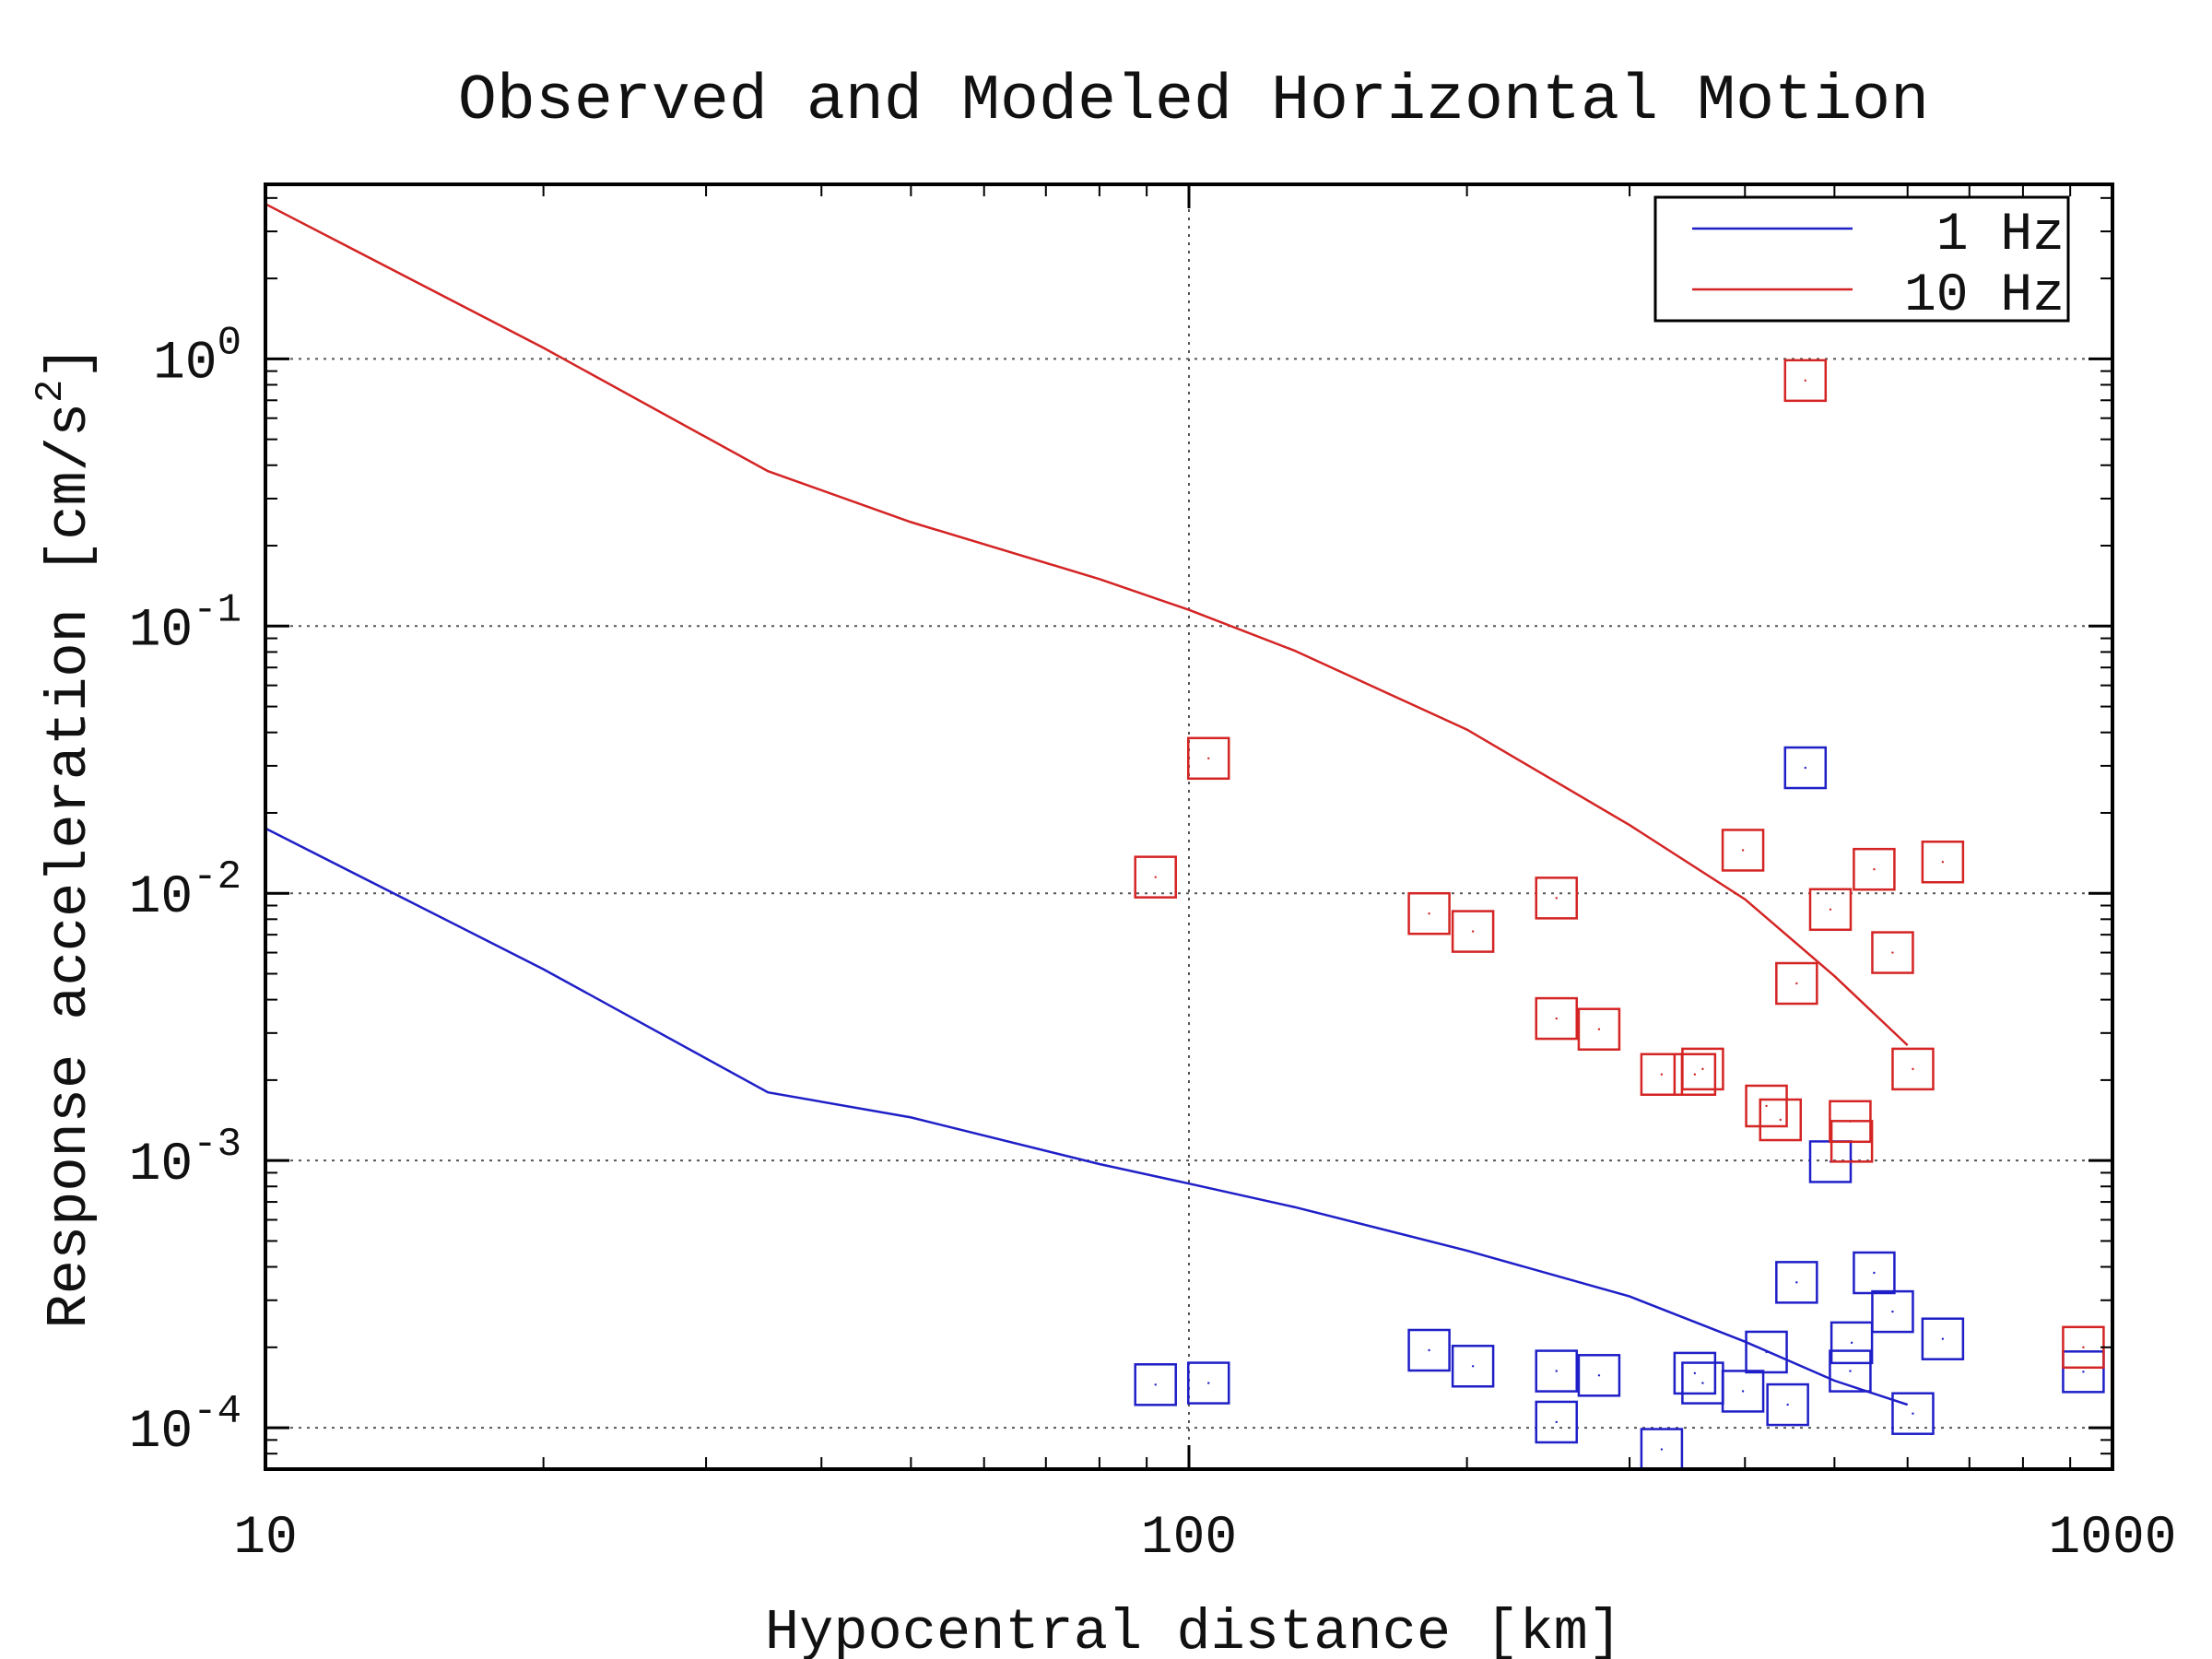 The image size is (2212, 1659). What do you see at coordinates (69, 866) in the screenshot?
I see `y-axis-label-main: Response acceleration [cm/s` at bounding box center [69, 866].